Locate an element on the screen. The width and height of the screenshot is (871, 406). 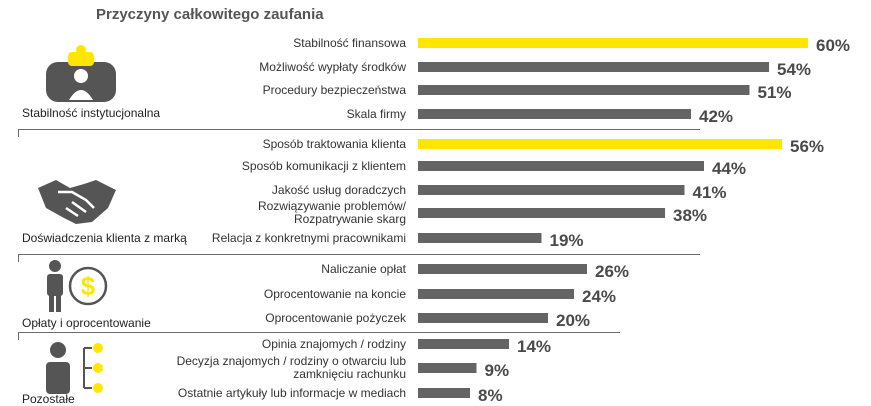
value-label: 44% is located at coordinates (729, 168).